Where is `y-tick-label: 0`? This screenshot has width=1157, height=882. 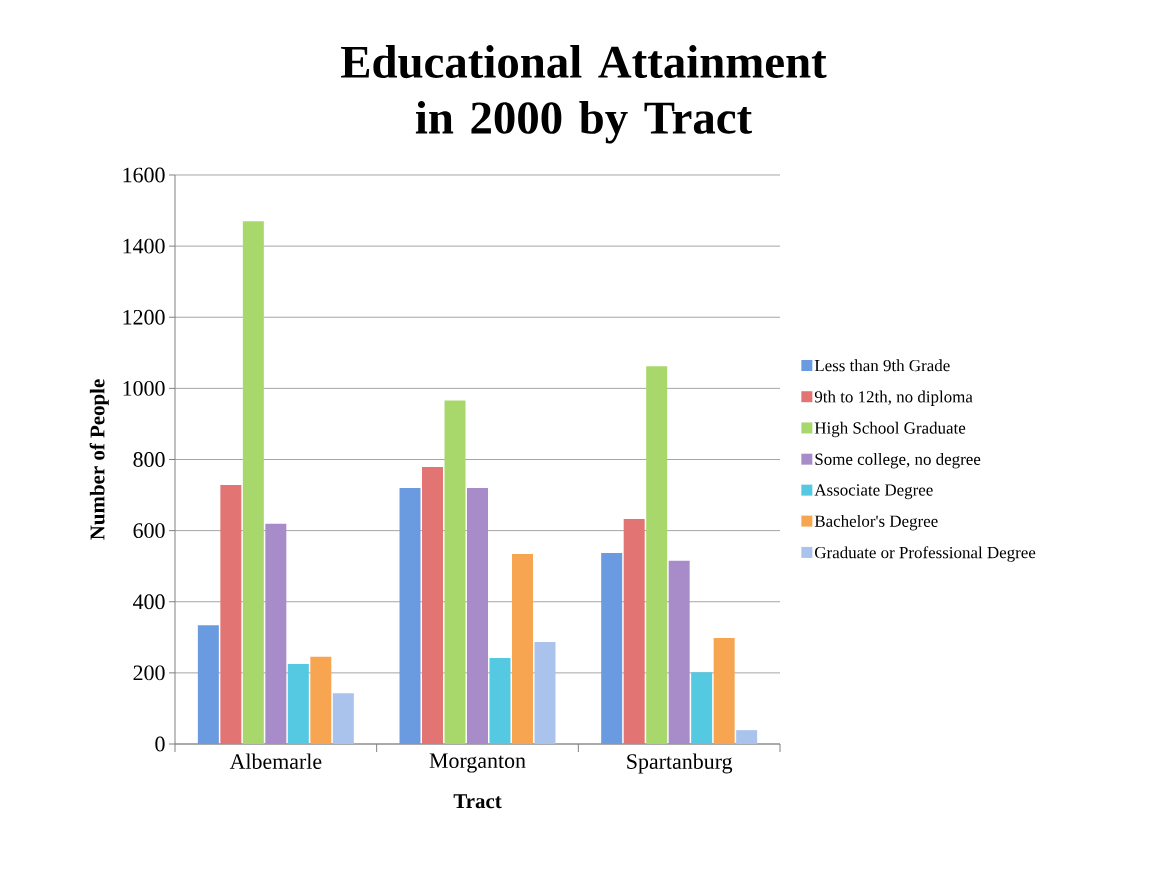
y-tick-label: 0 is located at coordinates (160, 744).